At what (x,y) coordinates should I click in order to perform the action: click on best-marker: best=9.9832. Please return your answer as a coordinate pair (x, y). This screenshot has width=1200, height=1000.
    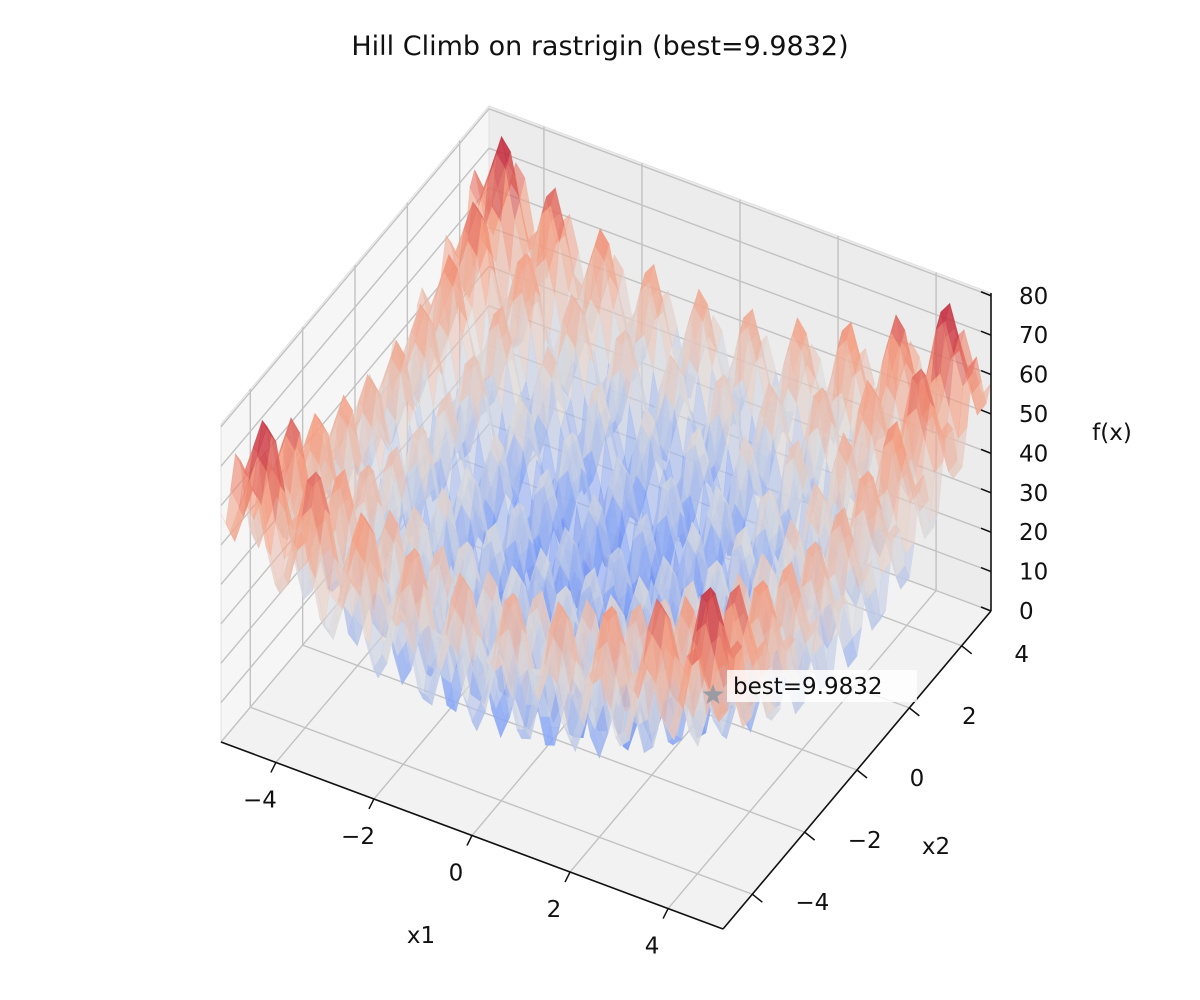
    Looking at the image, I should click on (809, 687).